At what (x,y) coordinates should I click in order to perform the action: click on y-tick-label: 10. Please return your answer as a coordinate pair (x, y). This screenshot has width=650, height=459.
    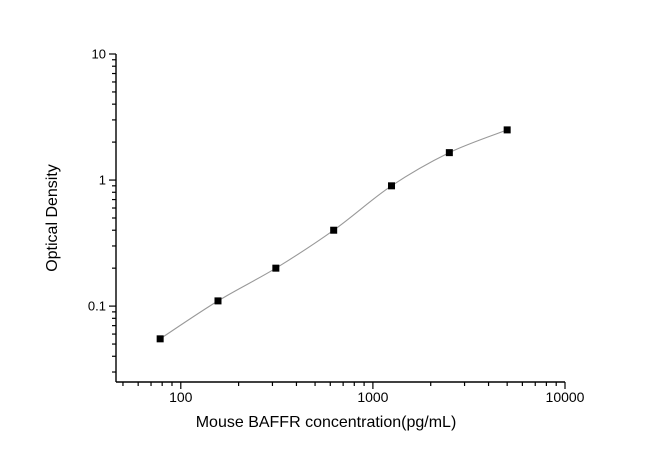
    Looking at the image, I should click on (99, 54).